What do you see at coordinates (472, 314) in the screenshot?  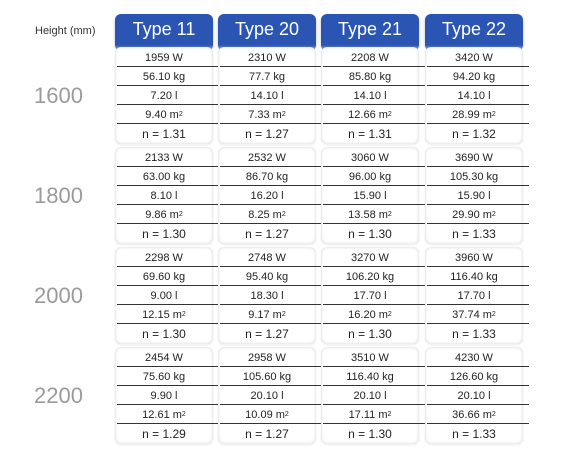 I see `area-value-text: 37.74 m` at bounding box center [472, 314].